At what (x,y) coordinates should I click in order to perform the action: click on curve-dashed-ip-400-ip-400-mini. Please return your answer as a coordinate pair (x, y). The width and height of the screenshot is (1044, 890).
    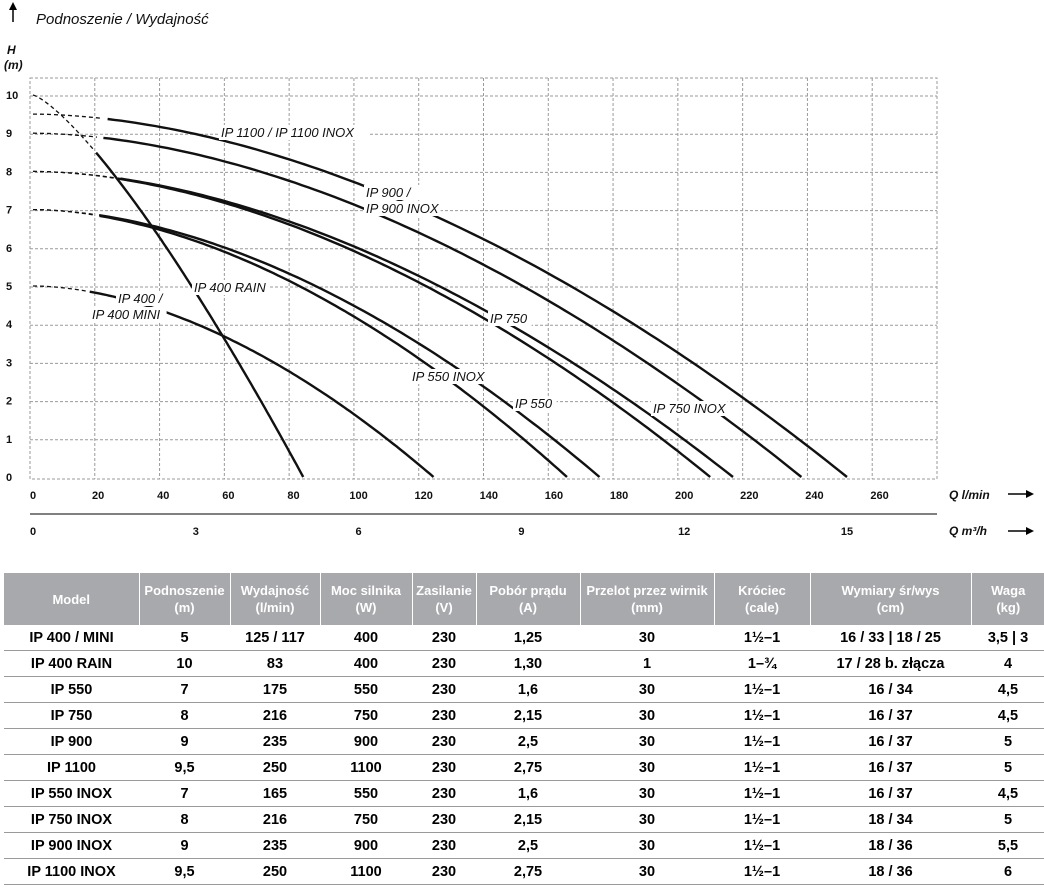
    Looking at the image, I should click on (60, 288).